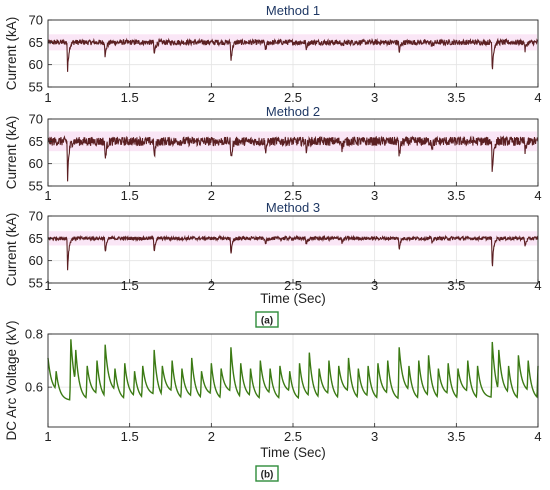  Describe the element at coordinates (36, 119) in the screenshot. I see `y-tick-label-2-3: 70` at that location.